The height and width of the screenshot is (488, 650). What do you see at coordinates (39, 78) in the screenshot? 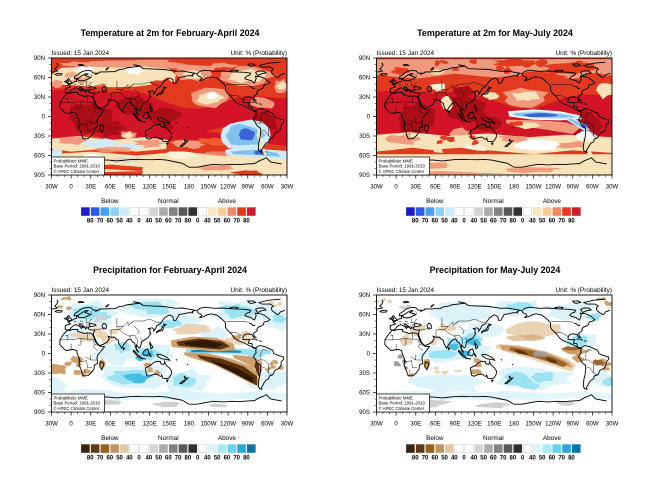
I see `svg-text: 60N` at bounding box center [39, 78].